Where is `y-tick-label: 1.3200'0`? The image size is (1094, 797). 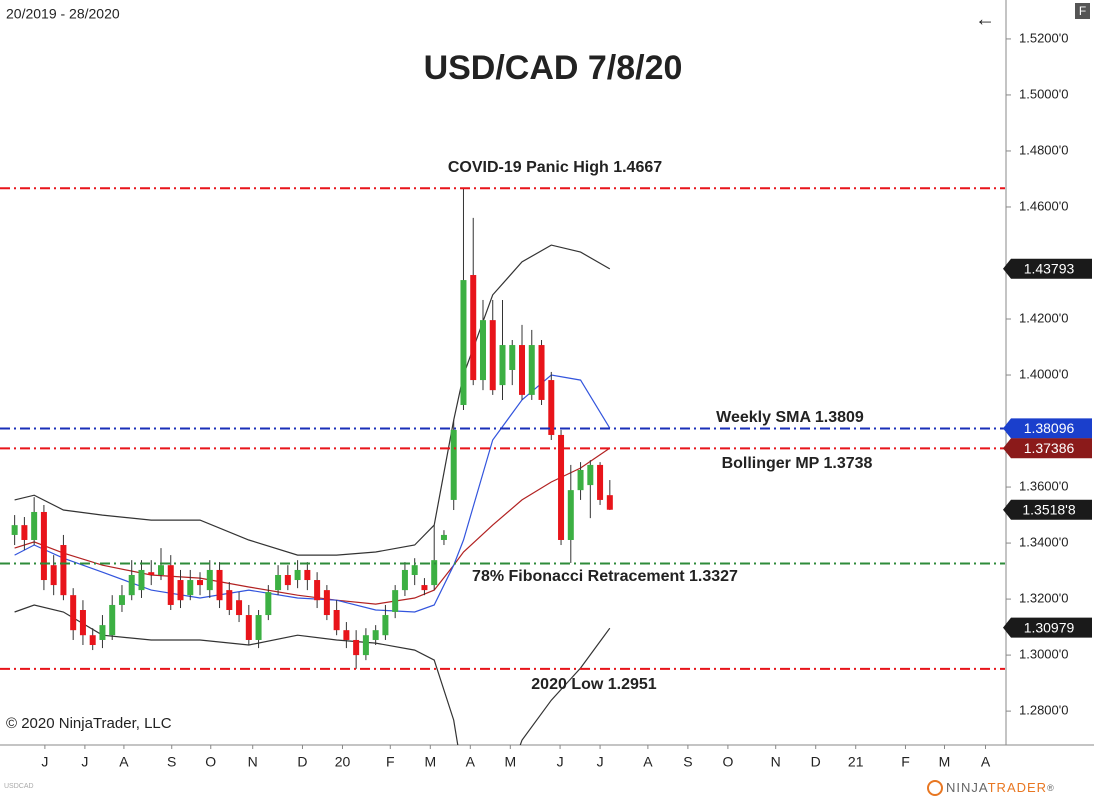 y-tick-label: 1.3200'0 is located at coordinates (1043, 598).